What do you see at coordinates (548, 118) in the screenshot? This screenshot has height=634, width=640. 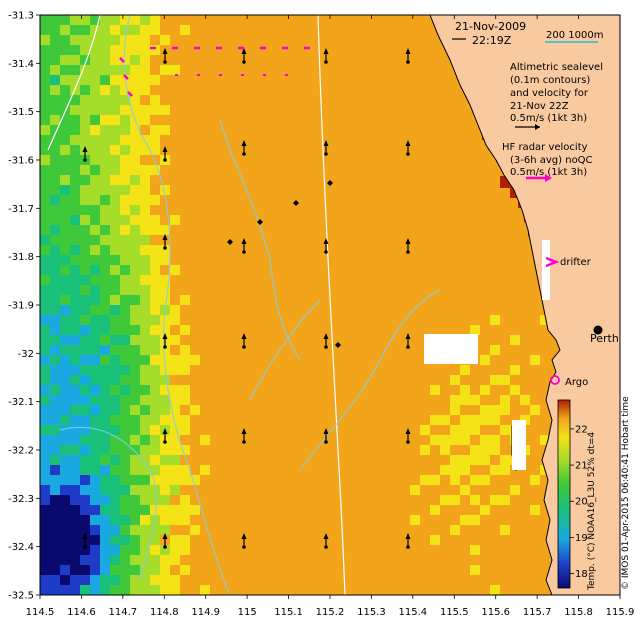 I see `altimetry-line-5: 0.5m/s (1kt 3h)` at bounding box center [548, 118].